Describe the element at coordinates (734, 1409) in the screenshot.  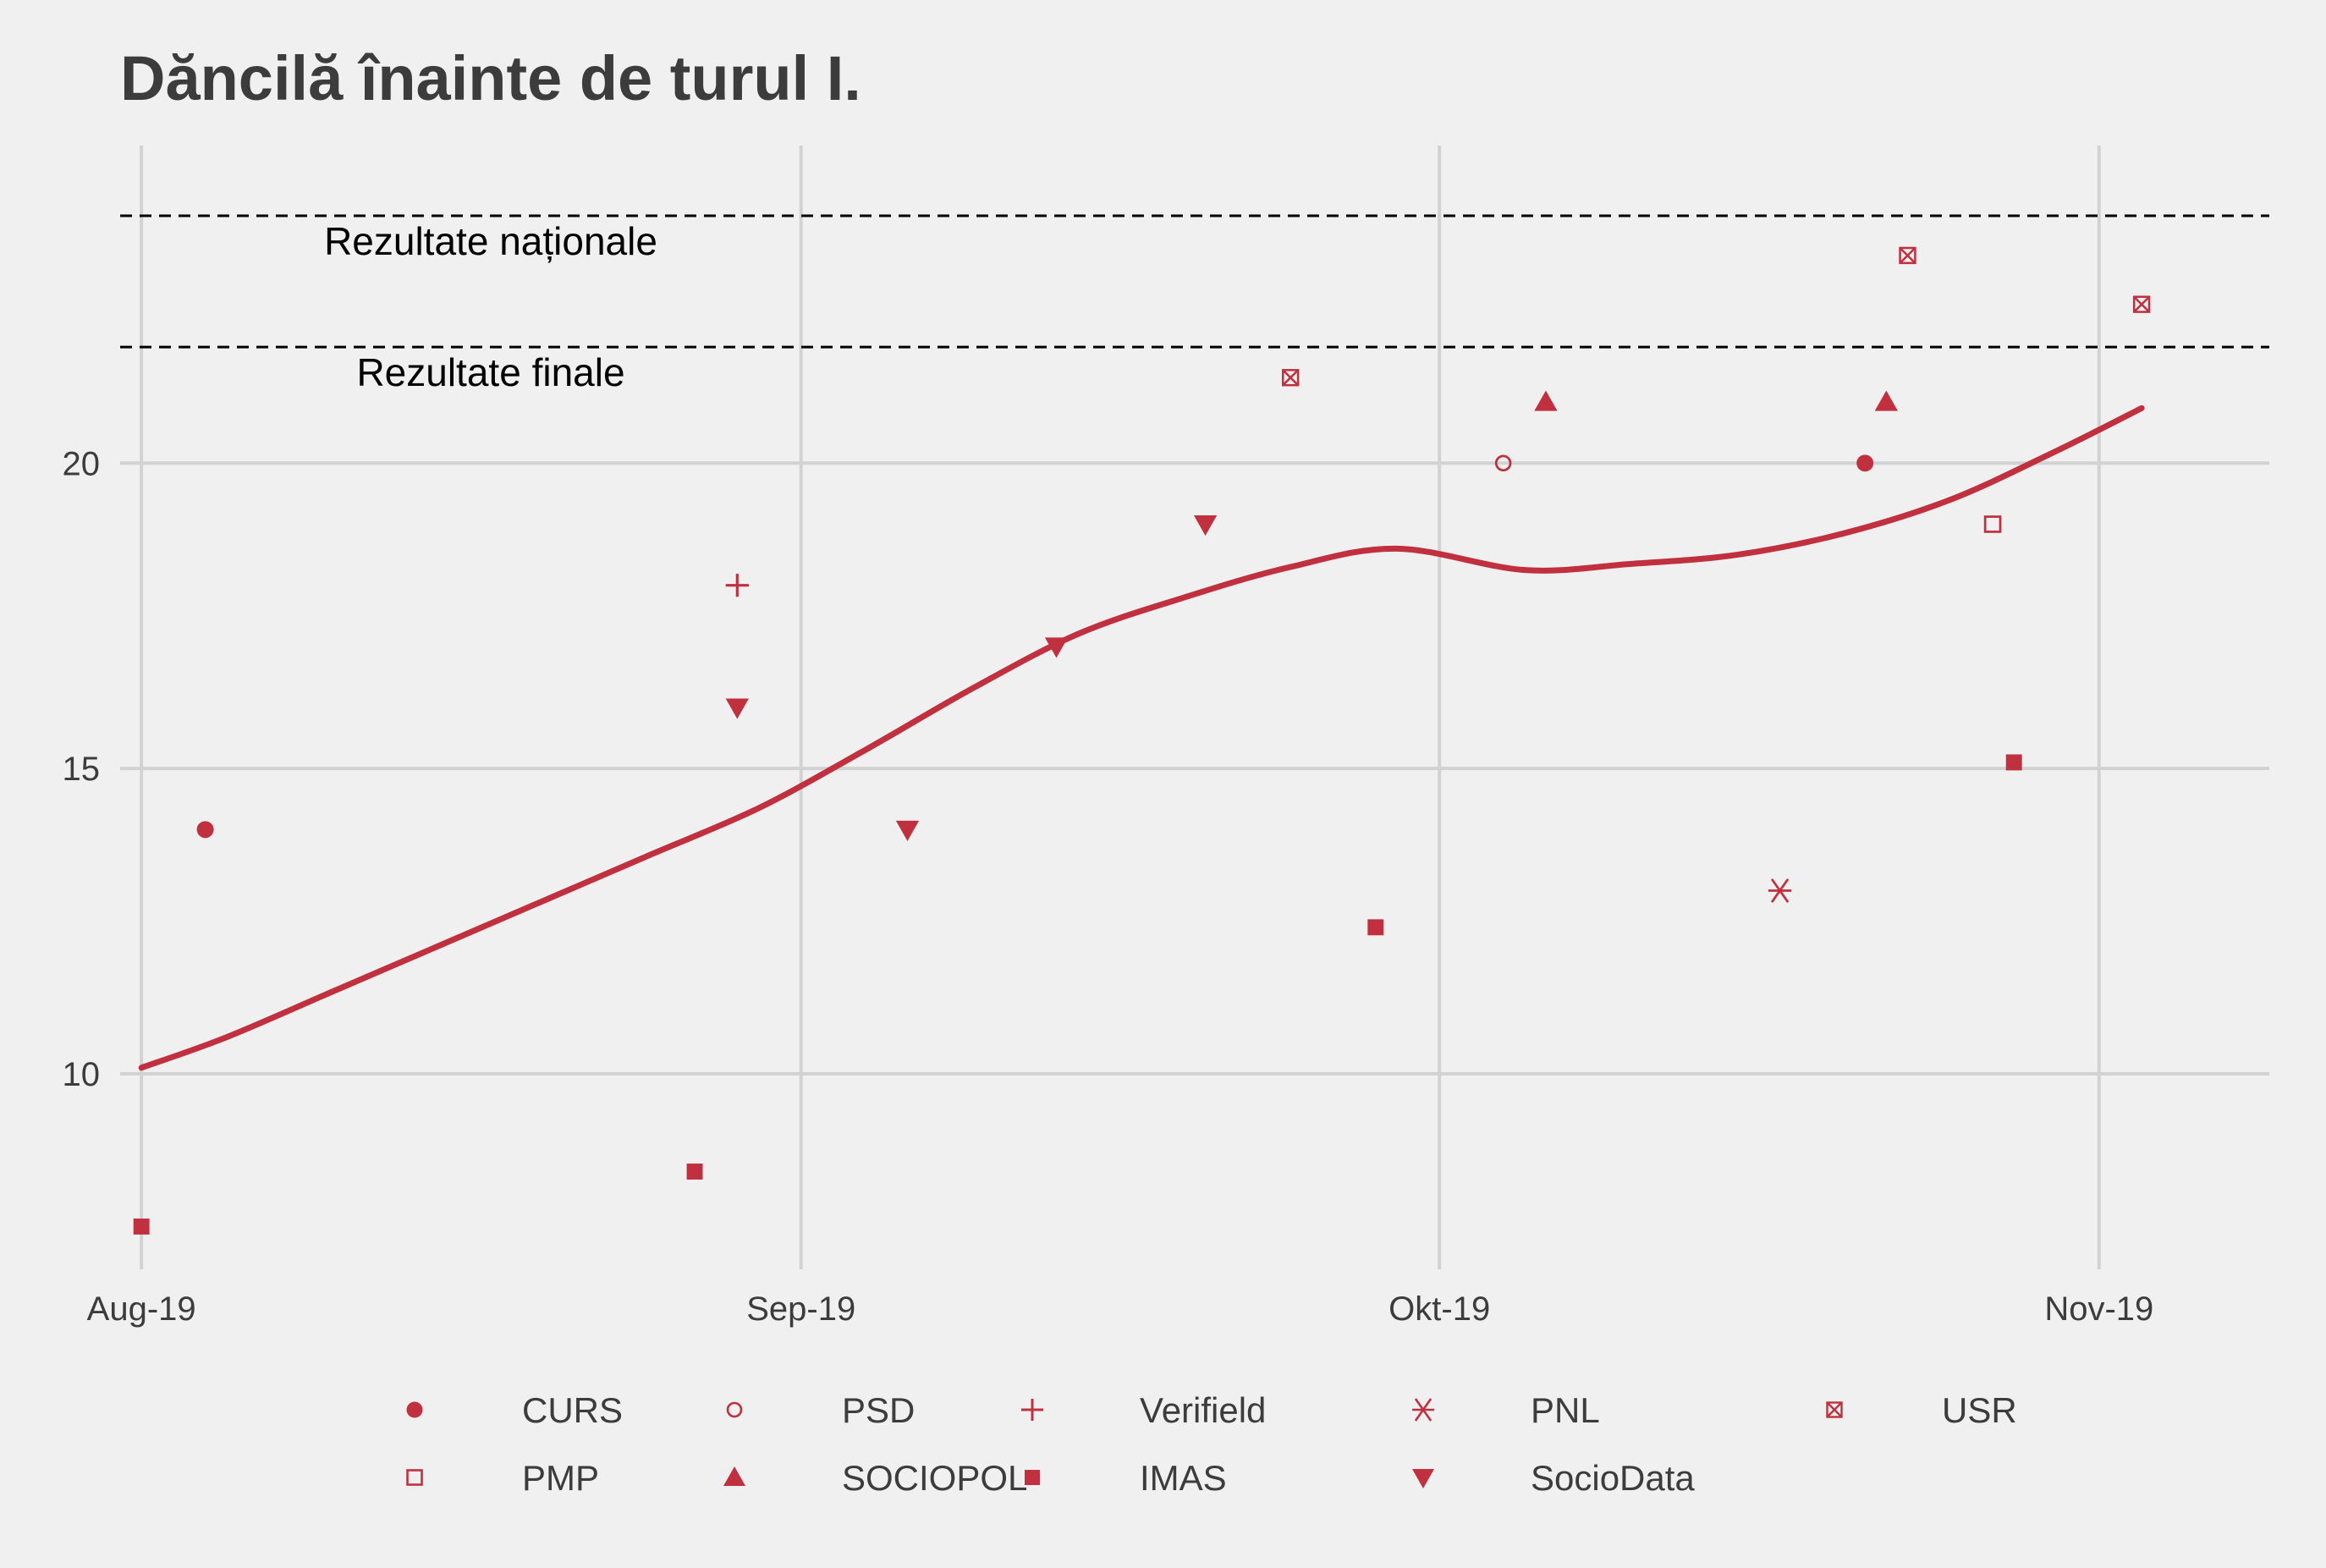
I see `legend-key-psd` at that location.